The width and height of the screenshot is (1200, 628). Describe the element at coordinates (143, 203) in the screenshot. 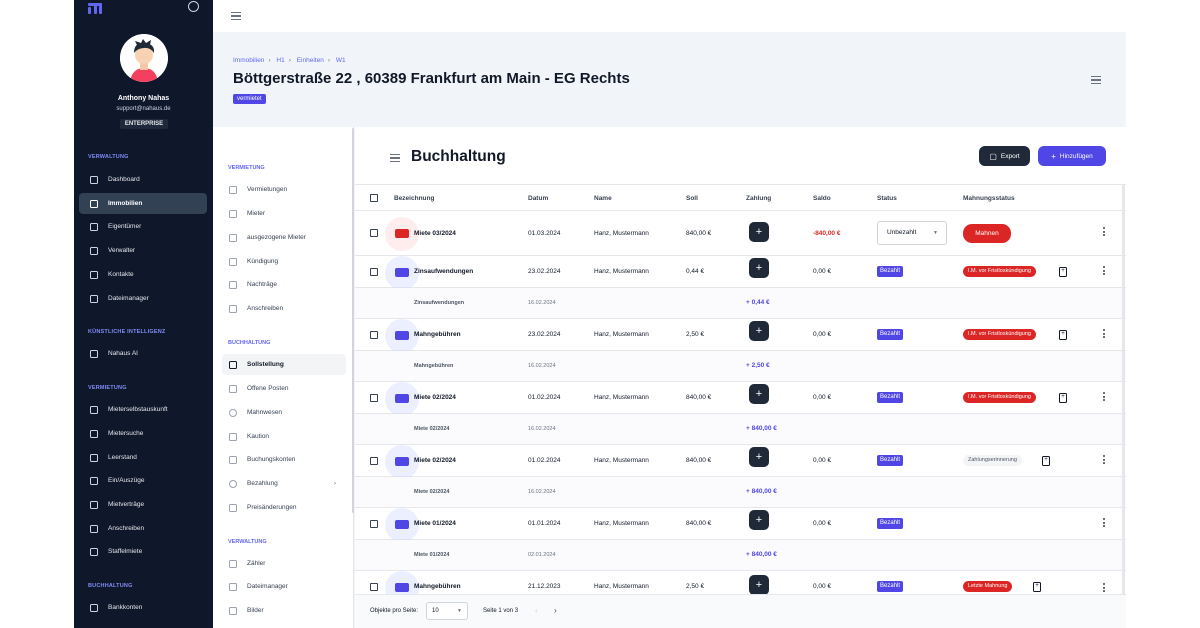

I see `sidebar-item-immobilien: Immobilien` at that location.